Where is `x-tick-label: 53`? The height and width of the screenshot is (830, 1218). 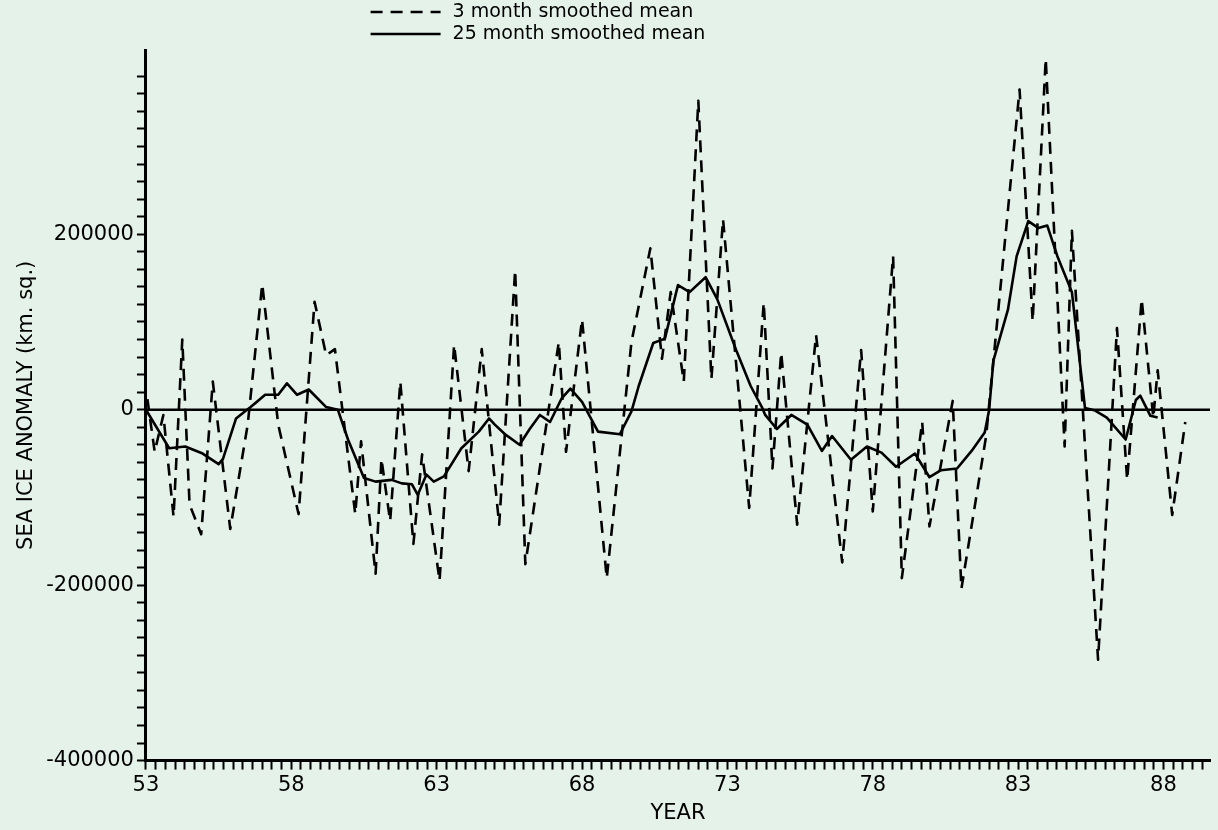 x-tick-label: 53 is located at coordinates (146, 783).